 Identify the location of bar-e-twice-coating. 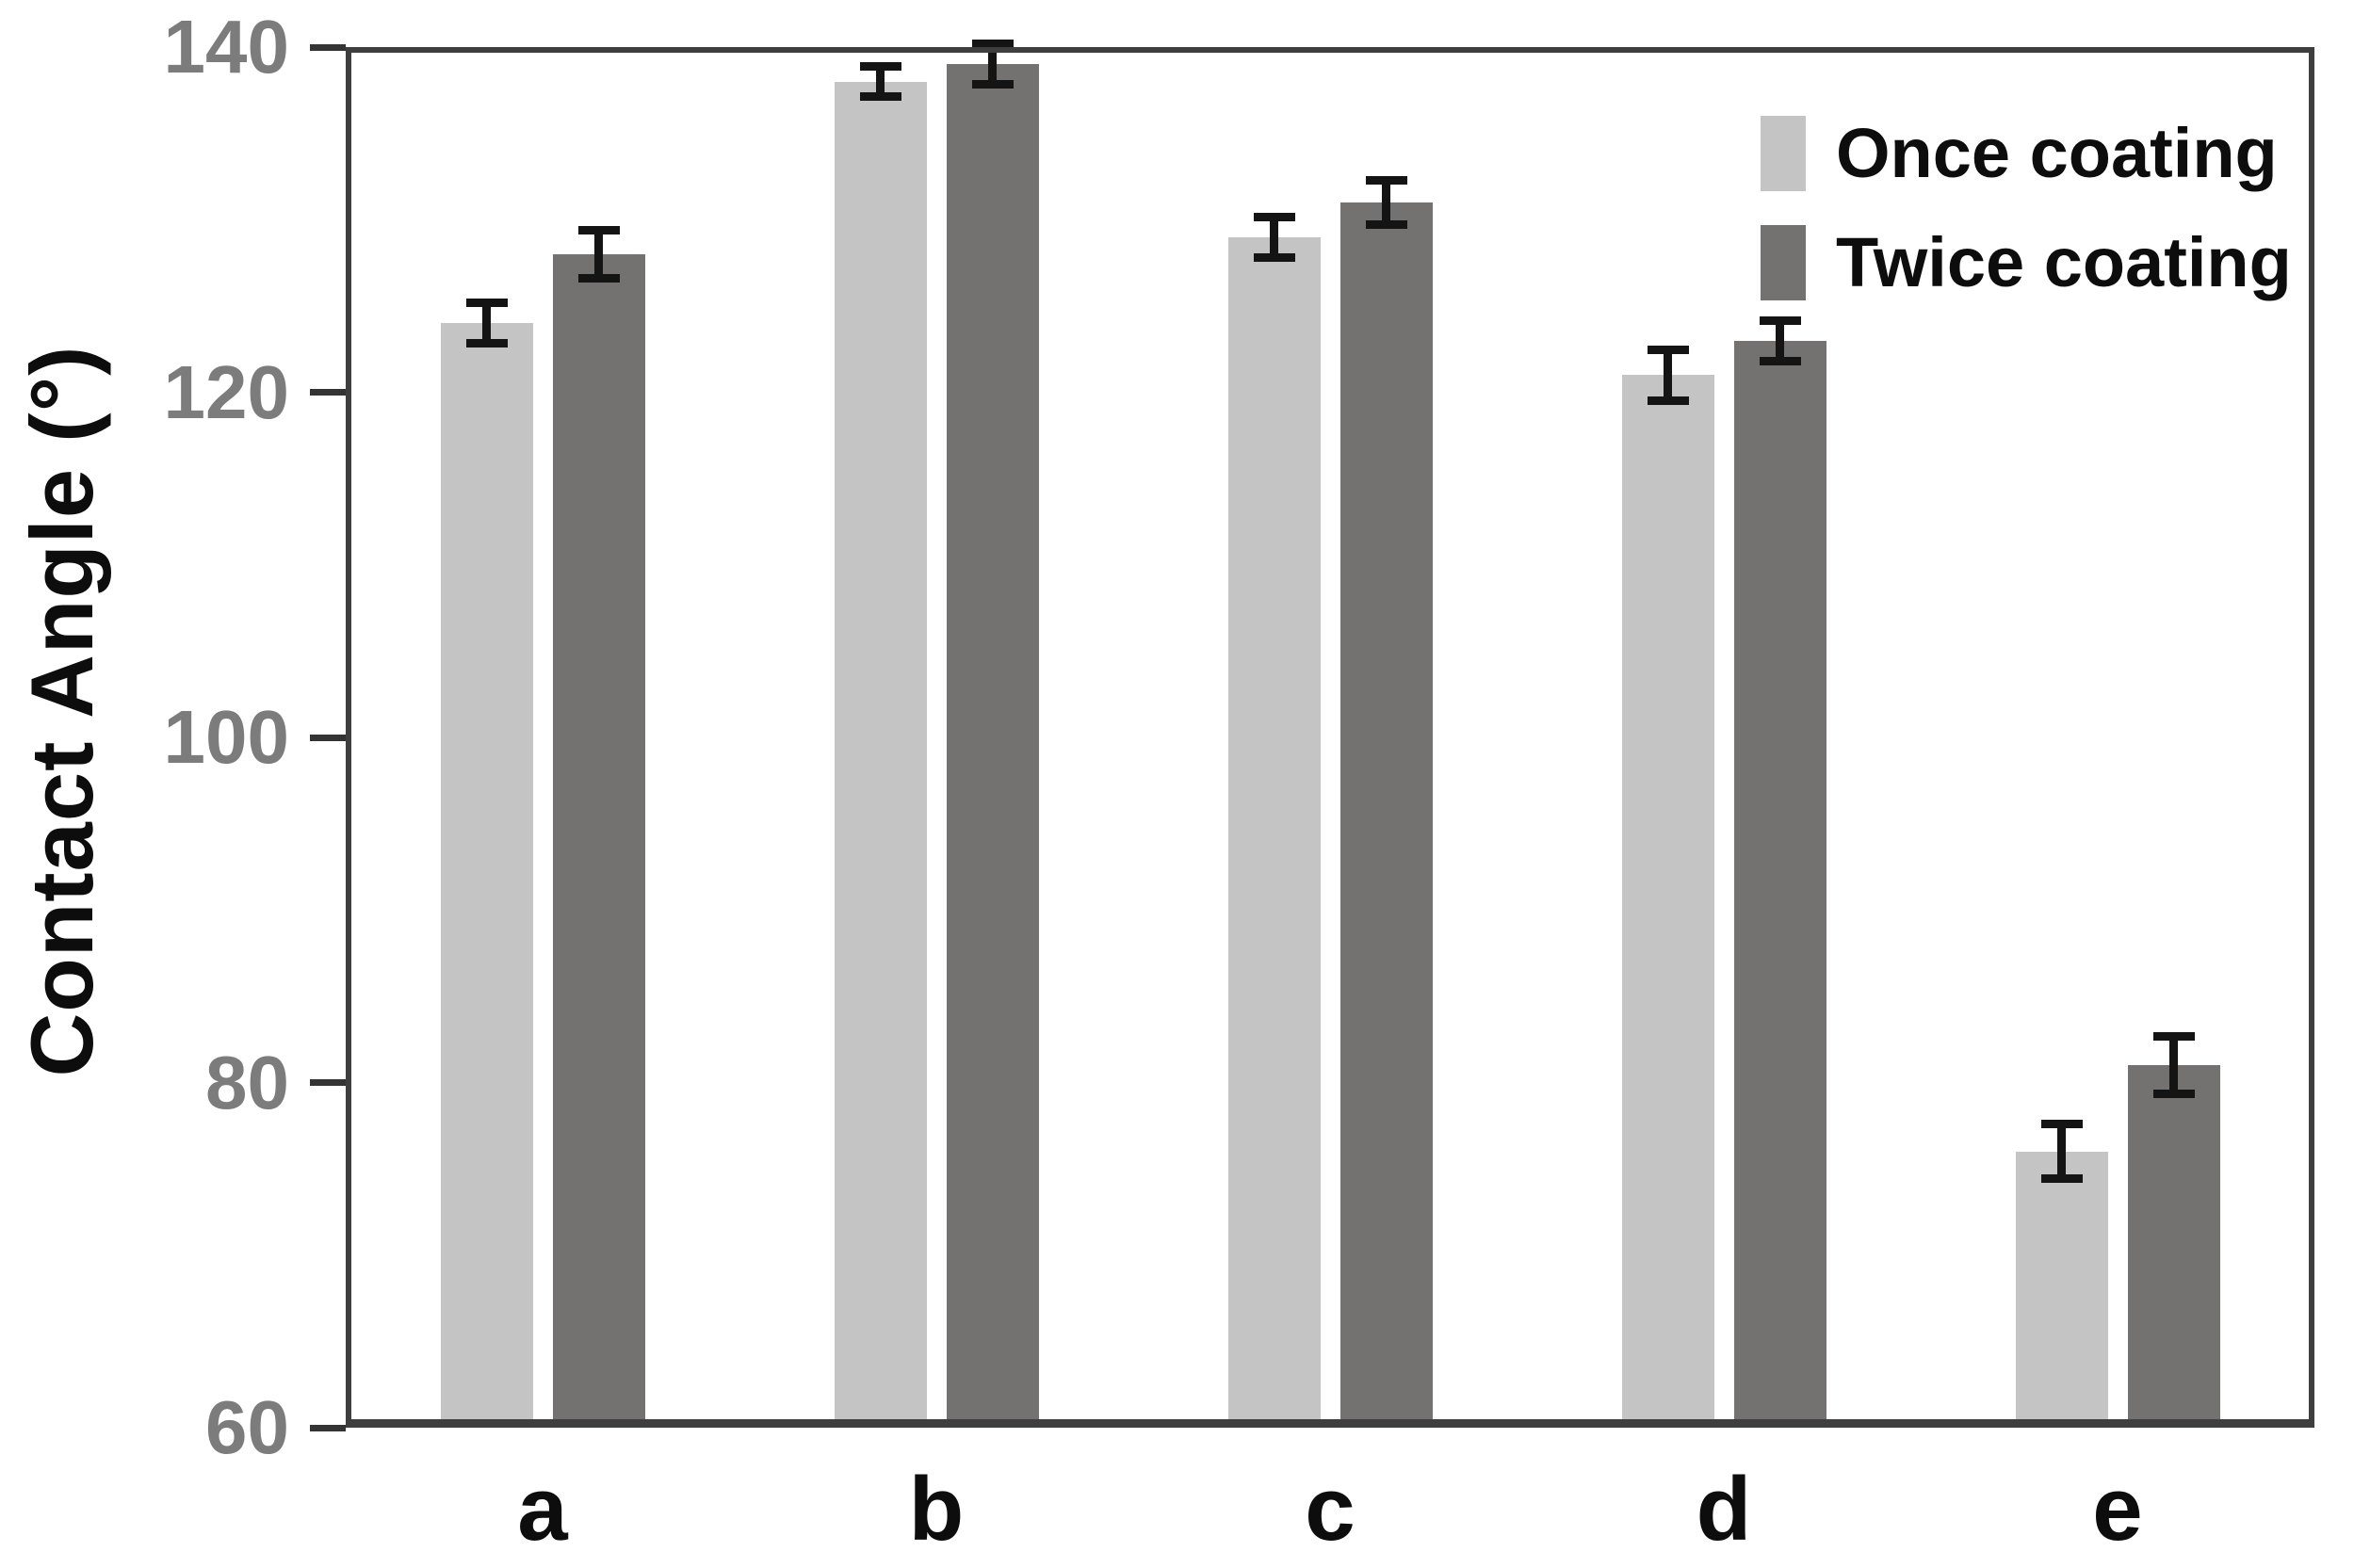
(2173, 1246).